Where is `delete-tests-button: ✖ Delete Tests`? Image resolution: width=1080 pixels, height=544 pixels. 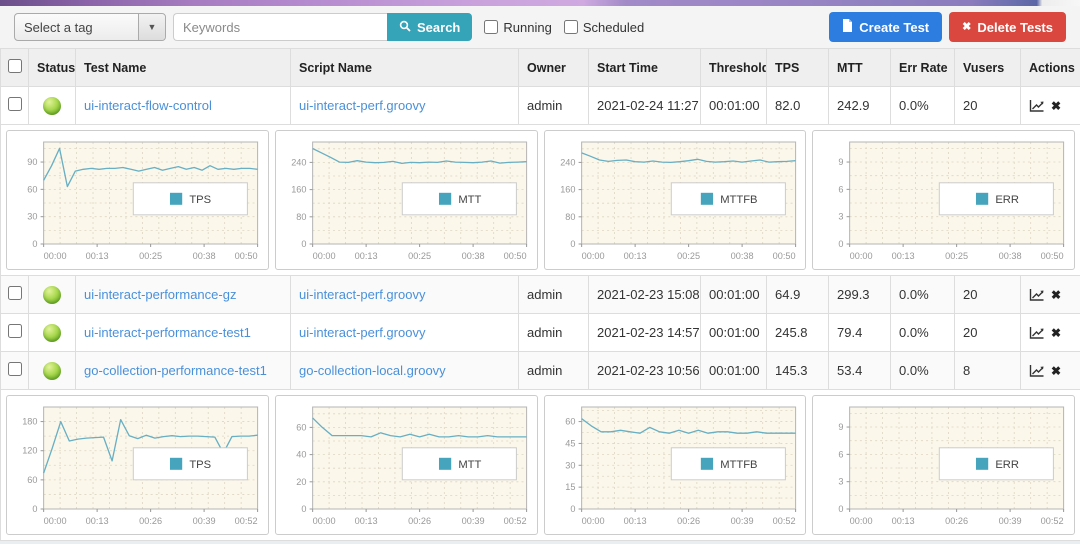 delete-tests-button: ✖ Delete Tests is located at coordinates (1007, 27).